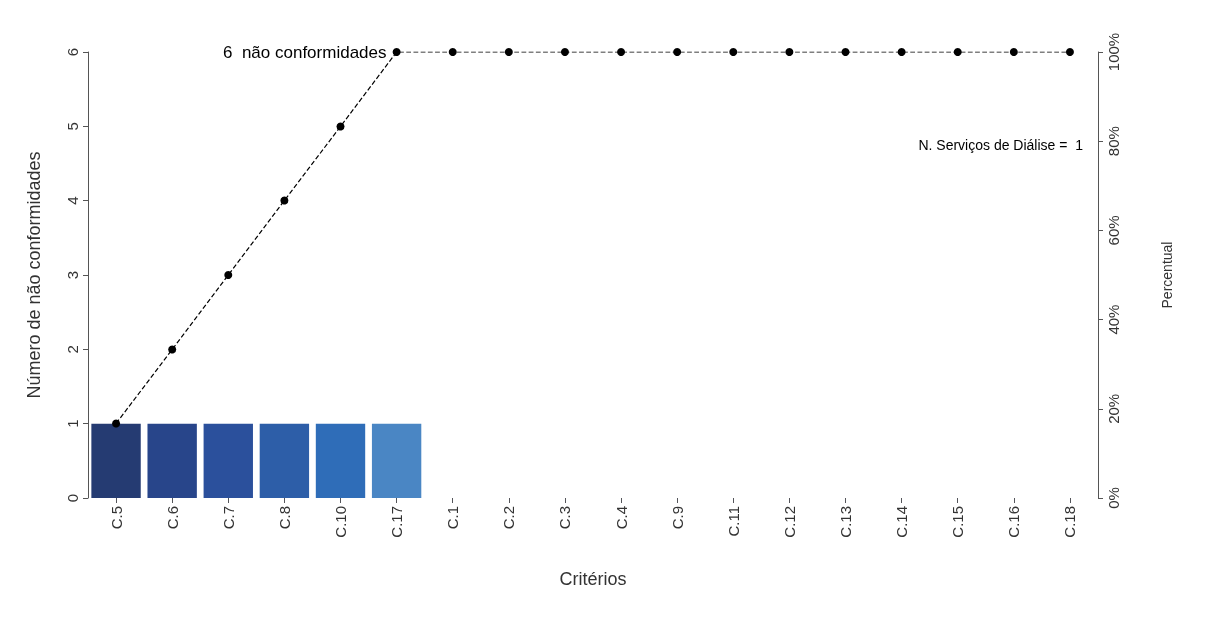 Image resolution: width=1217 pixels, height=627 pixels. What do you see at coordinates (593, 579) in the screenshot?
I see `x-axis-title: Critérios` at bounding box center [593, 579].